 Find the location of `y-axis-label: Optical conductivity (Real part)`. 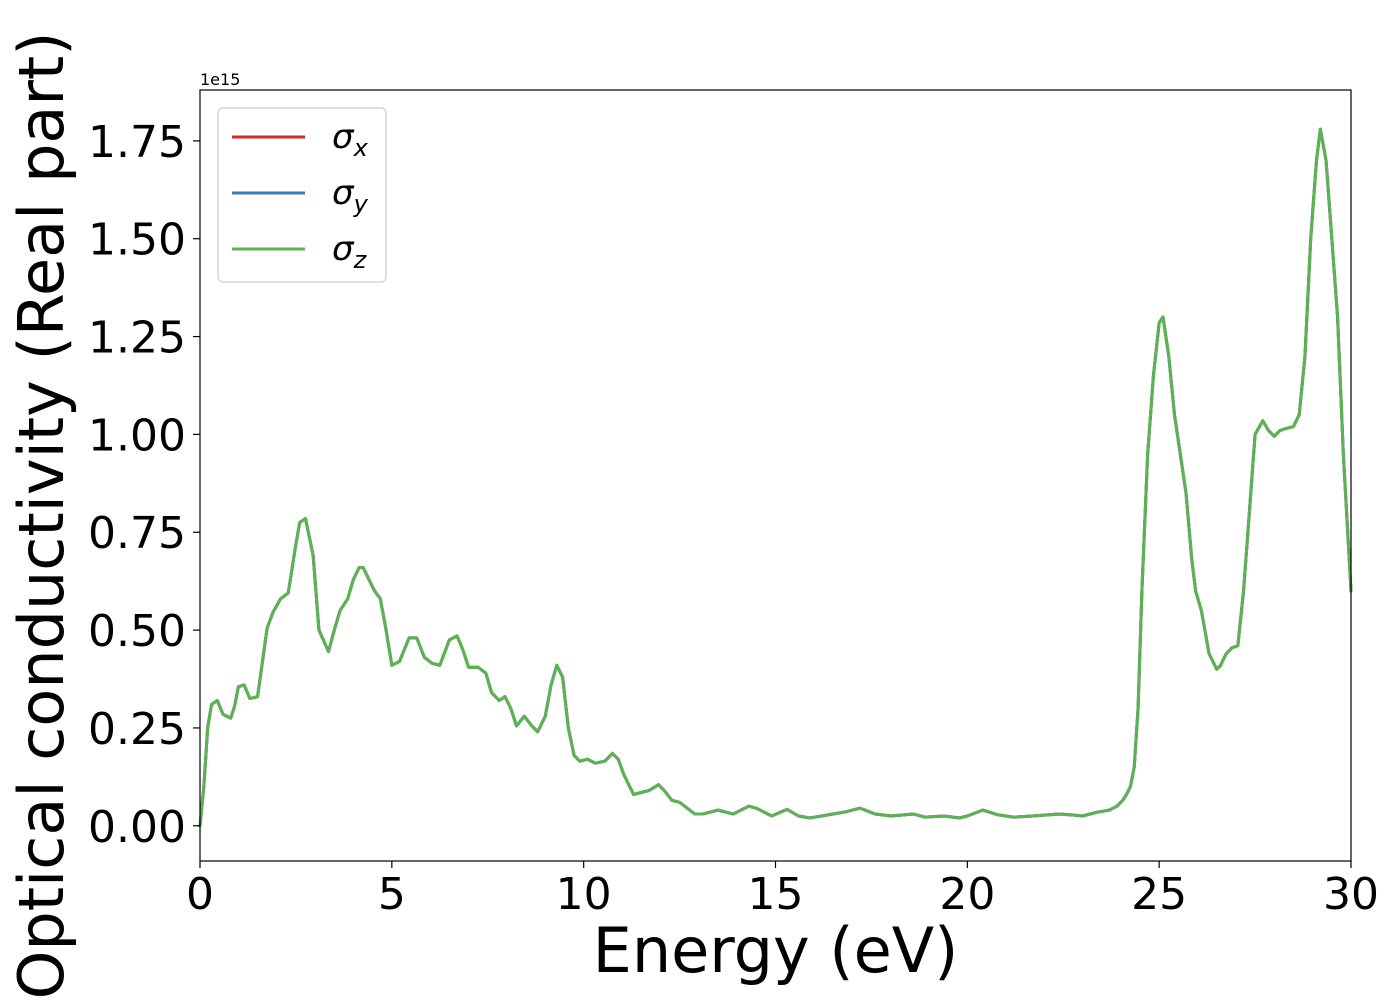

y-axis-label: Optical conductivity (Real part) is located at coordinates (41, 516).